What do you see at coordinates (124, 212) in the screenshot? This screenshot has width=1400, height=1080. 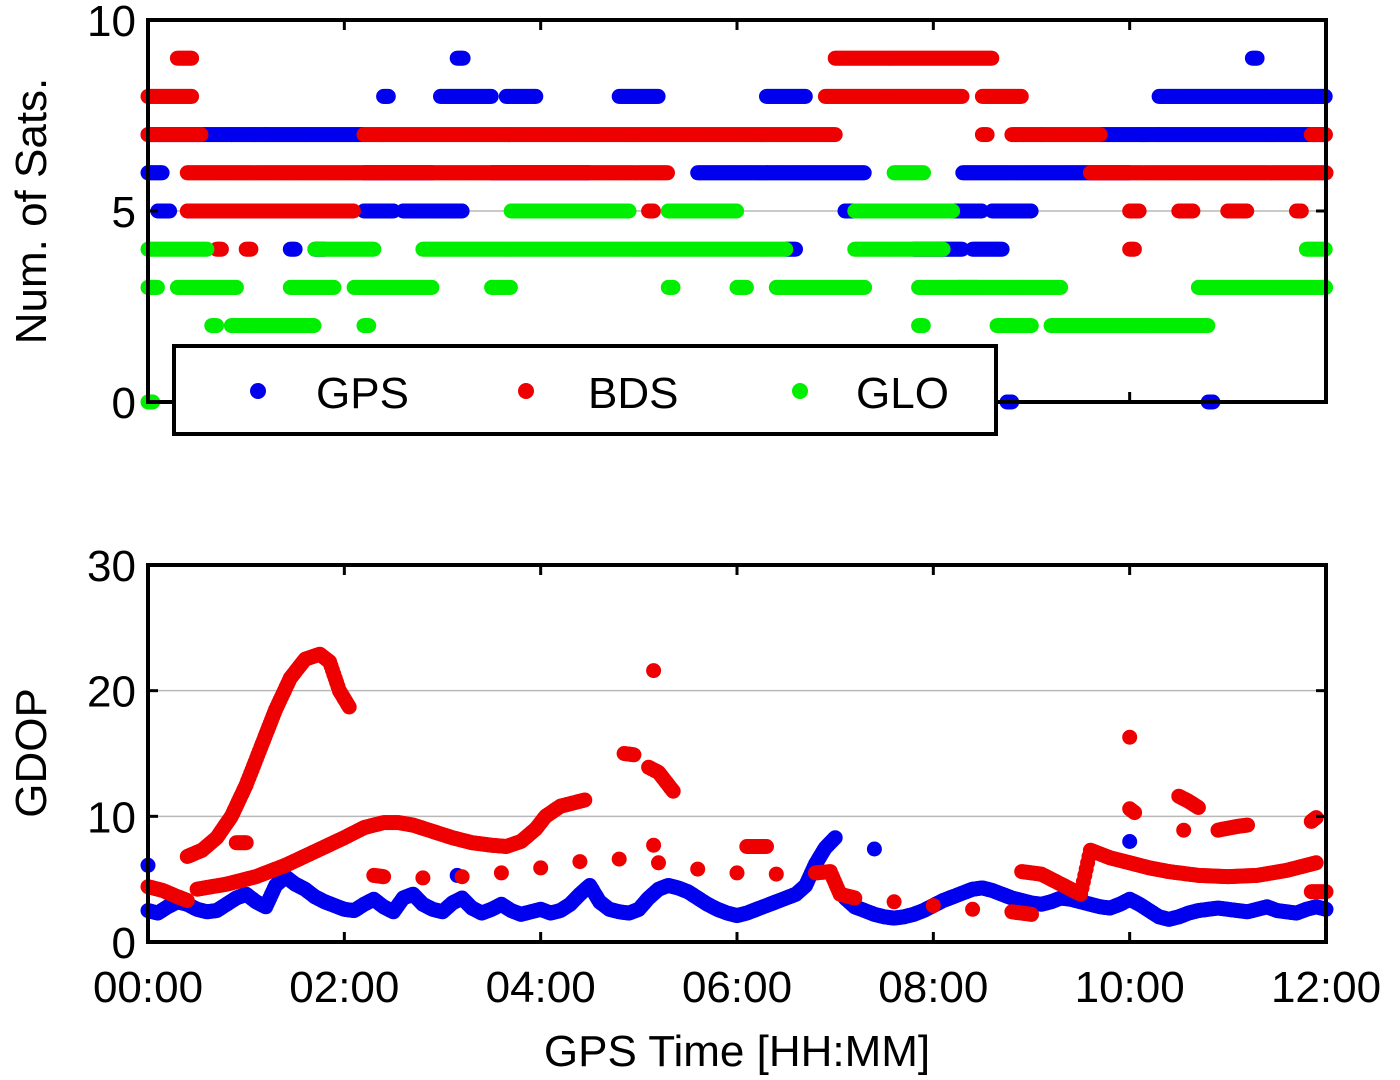 I see `p1-y-tick-label: 5` at bounding box center [124, 212].